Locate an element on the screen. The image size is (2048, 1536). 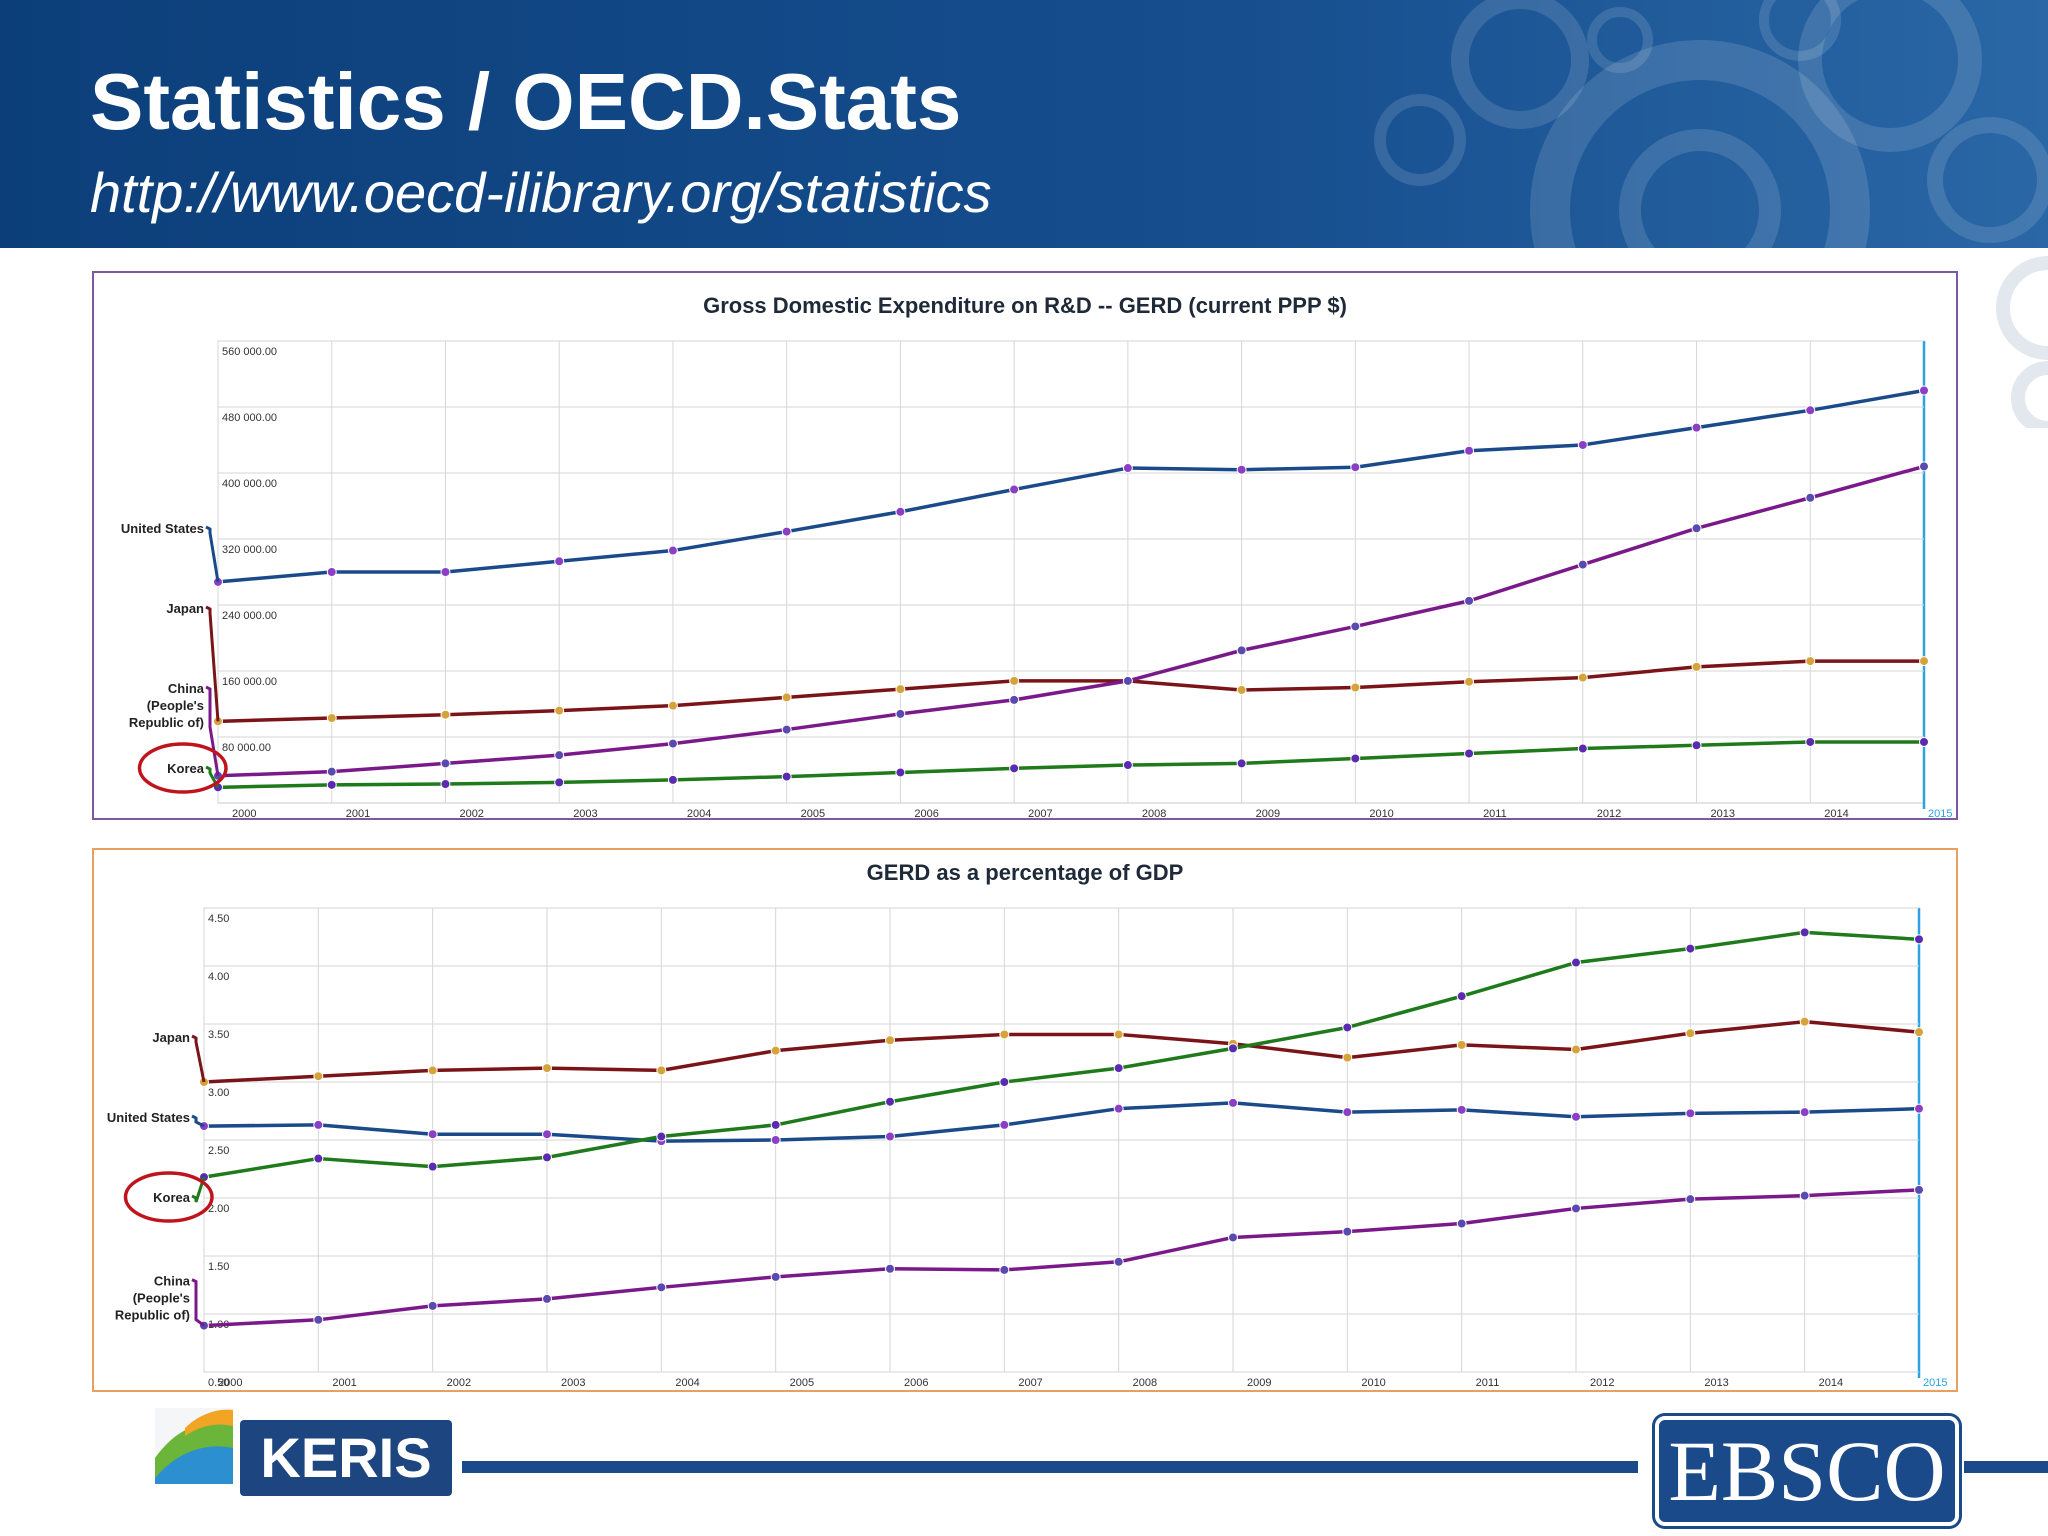
x-tick-label: 2009 is located at coordinates (1259, 1383).